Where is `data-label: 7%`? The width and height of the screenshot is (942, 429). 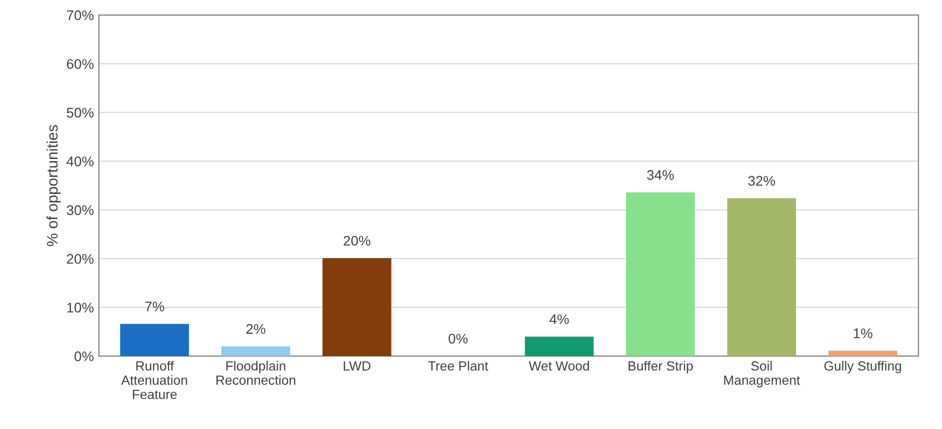
data-label: 7% is located at coordinates (154, 307).